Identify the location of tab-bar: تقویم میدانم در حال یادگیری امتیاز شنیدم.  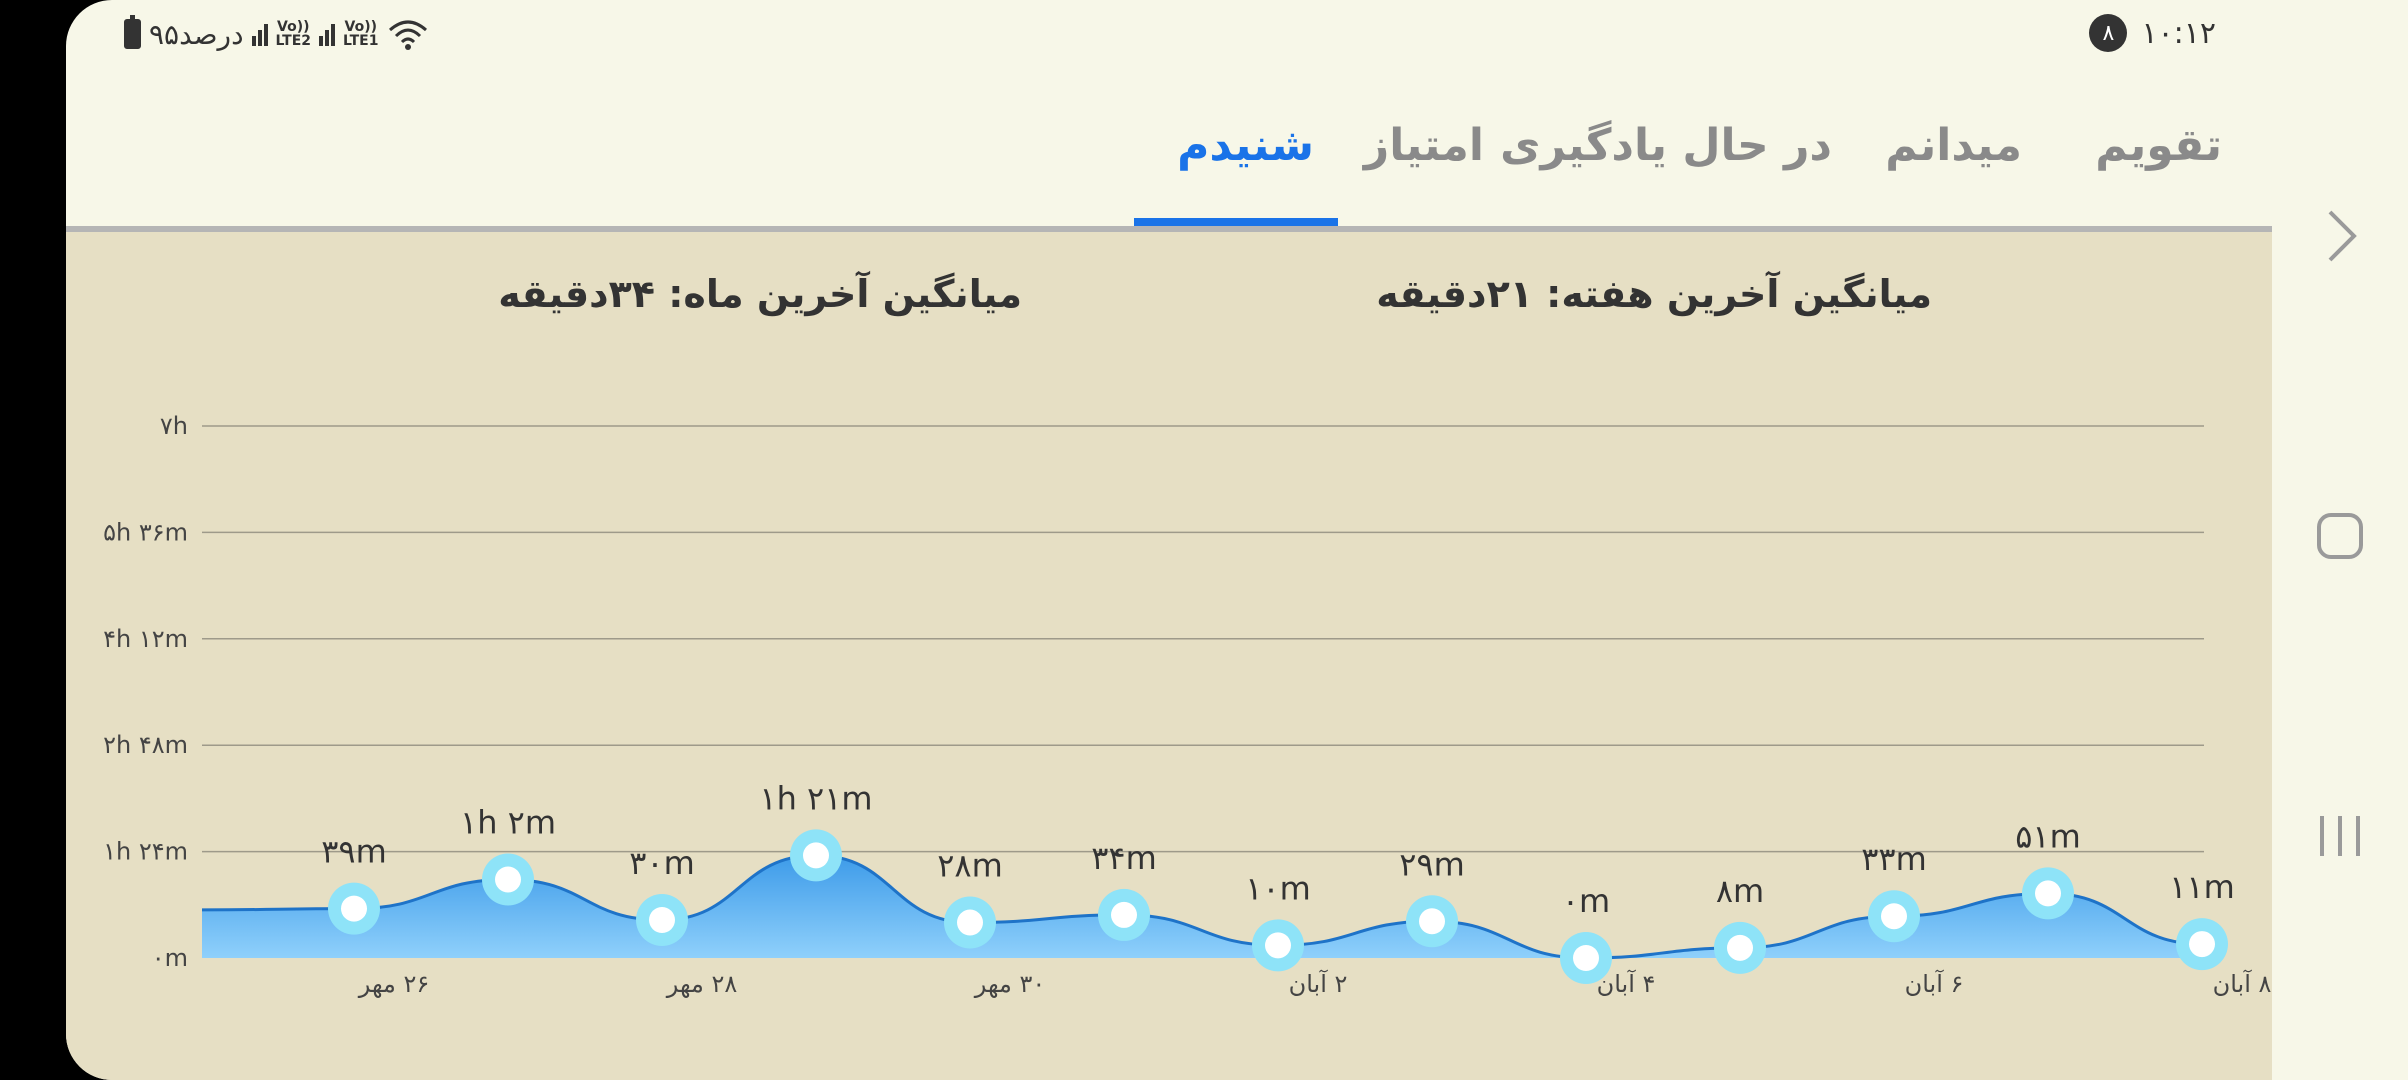
(1169, 165).